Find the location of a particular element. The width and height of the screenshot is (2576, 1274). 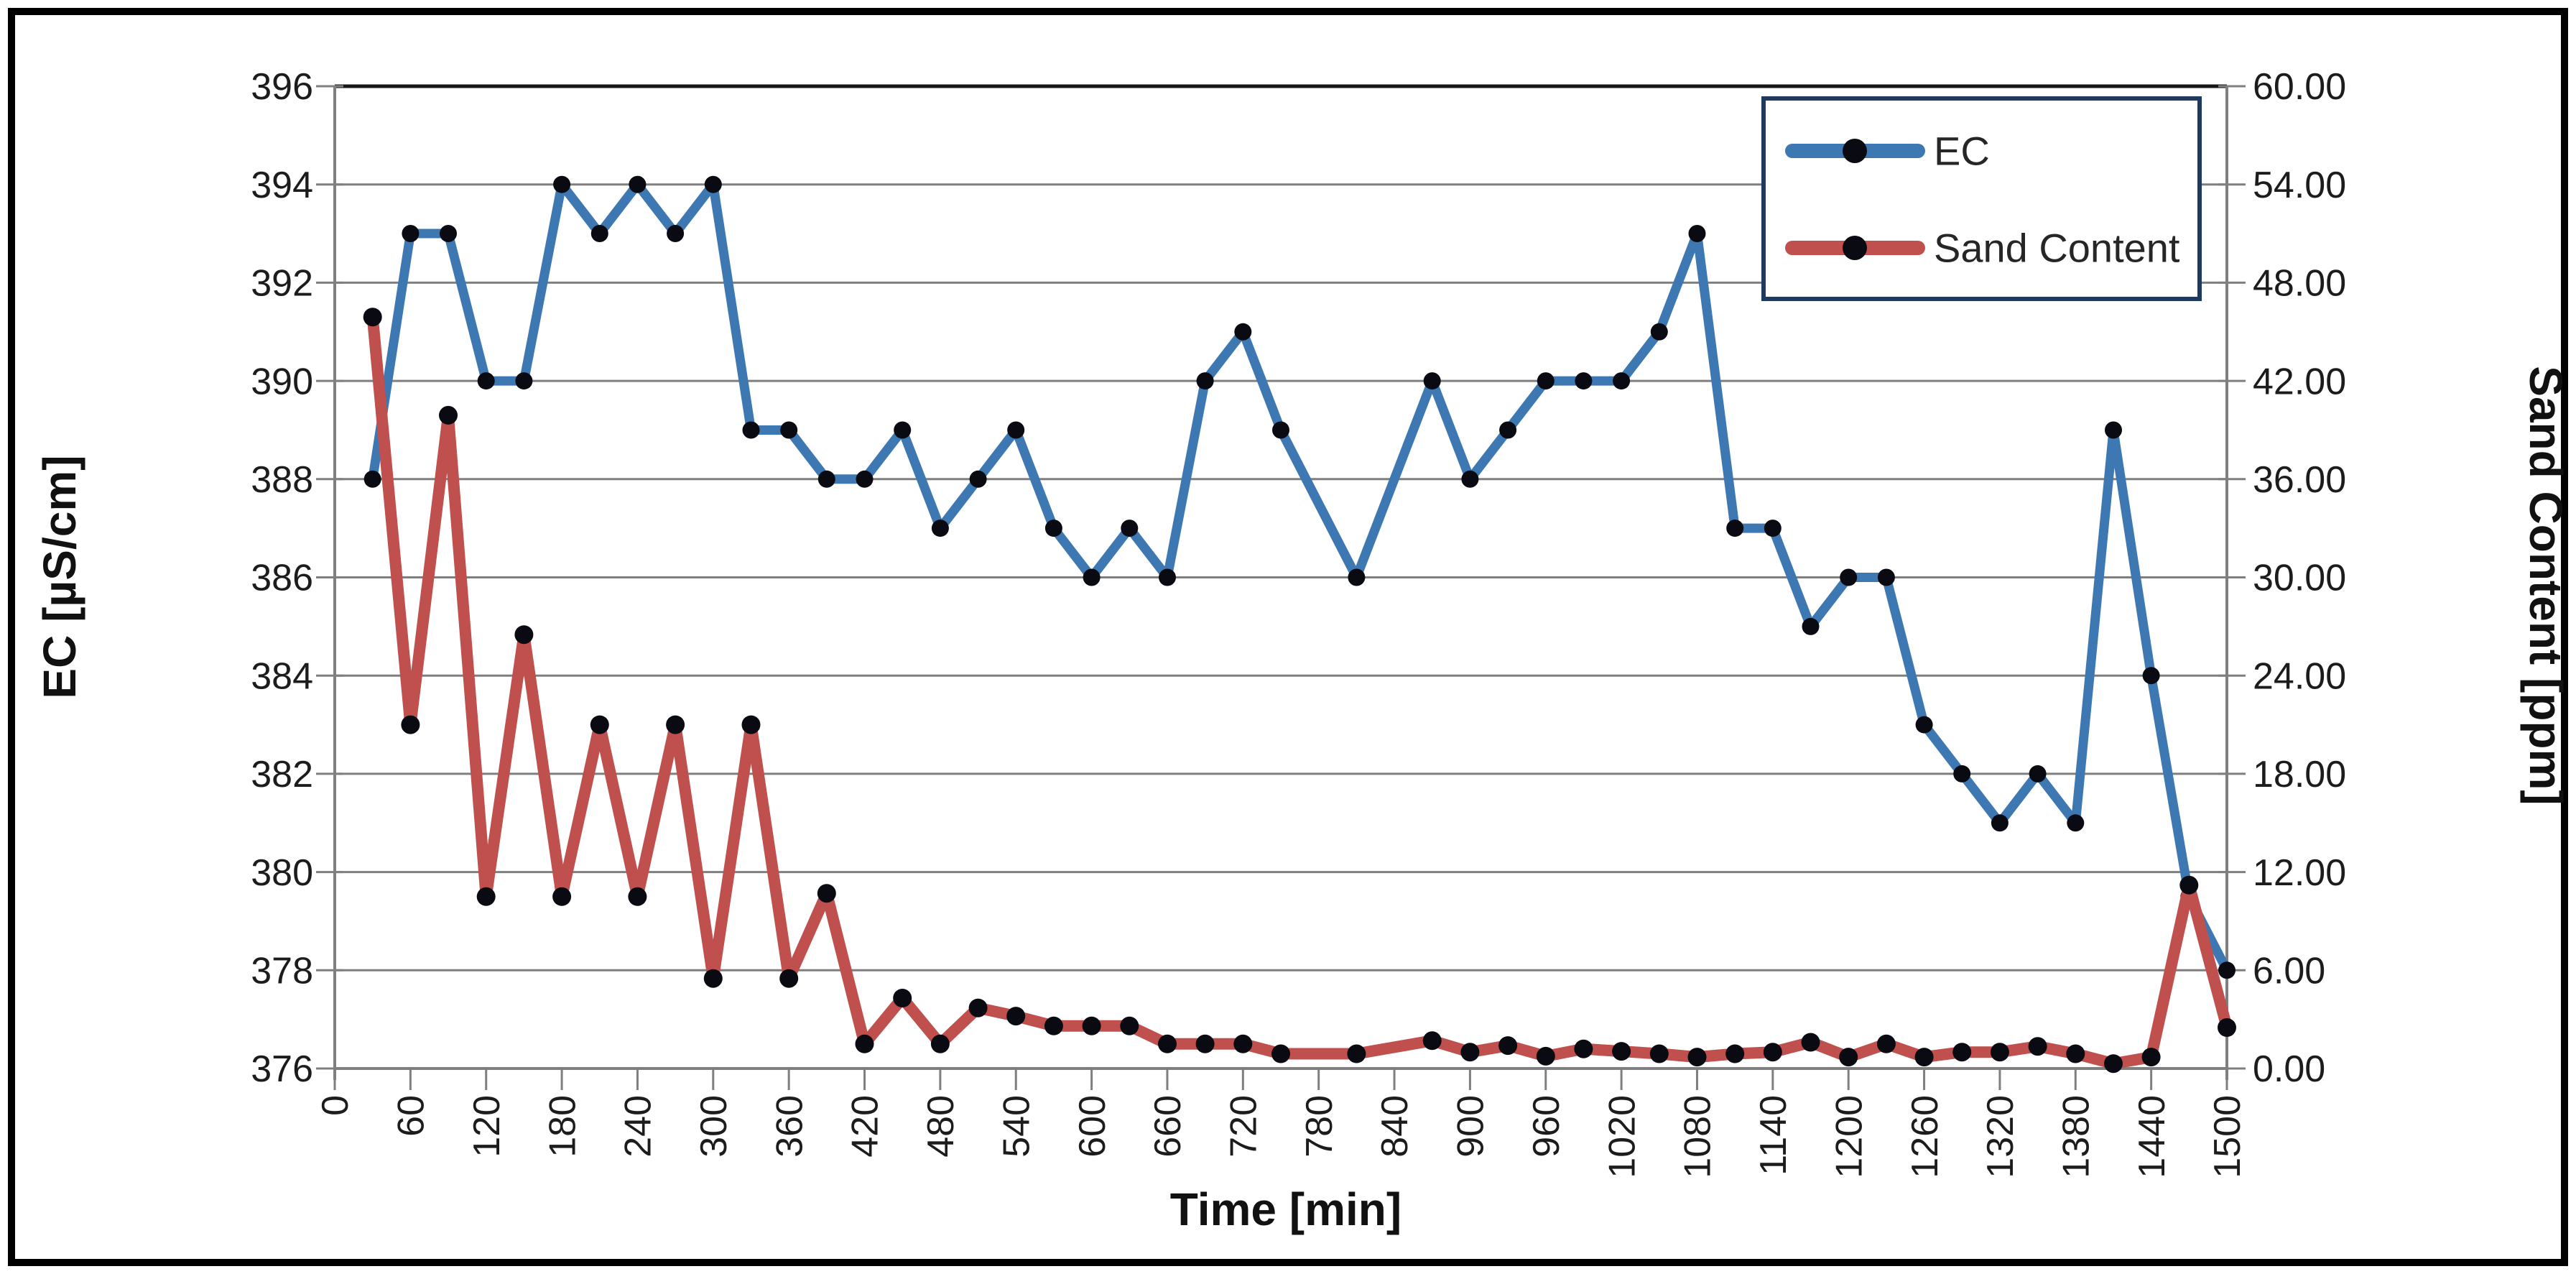

y-right-tick-label: 0.00 is located at coordinates (2289, 1069).